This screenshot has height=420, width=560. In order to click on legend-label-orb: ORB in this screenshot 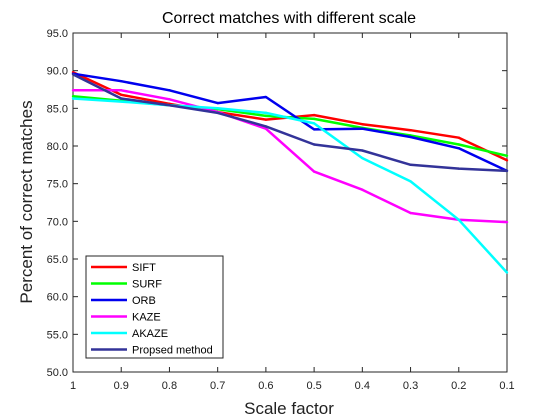, I will do `click(144, 301)`.